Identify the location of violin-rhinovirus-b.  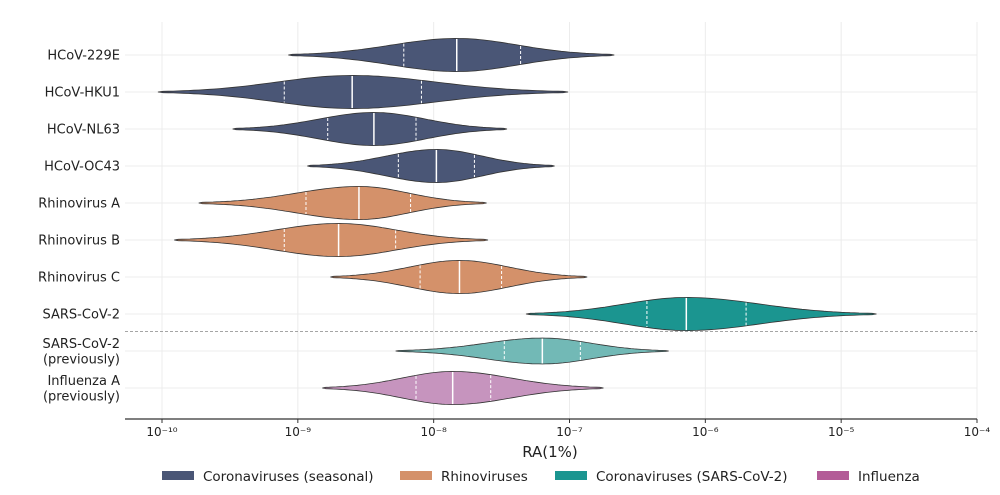
(331, 240).